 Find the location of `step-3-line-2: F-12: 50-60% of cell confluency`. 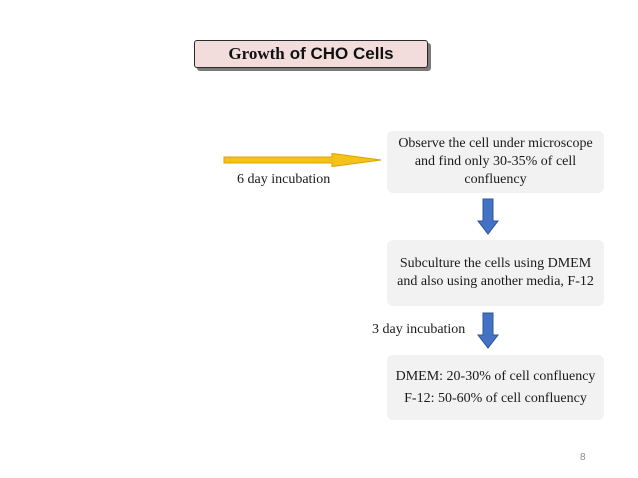

step-3-line-2: F-12: 50-60% of cell confluency is located at coordinates (495, 398).